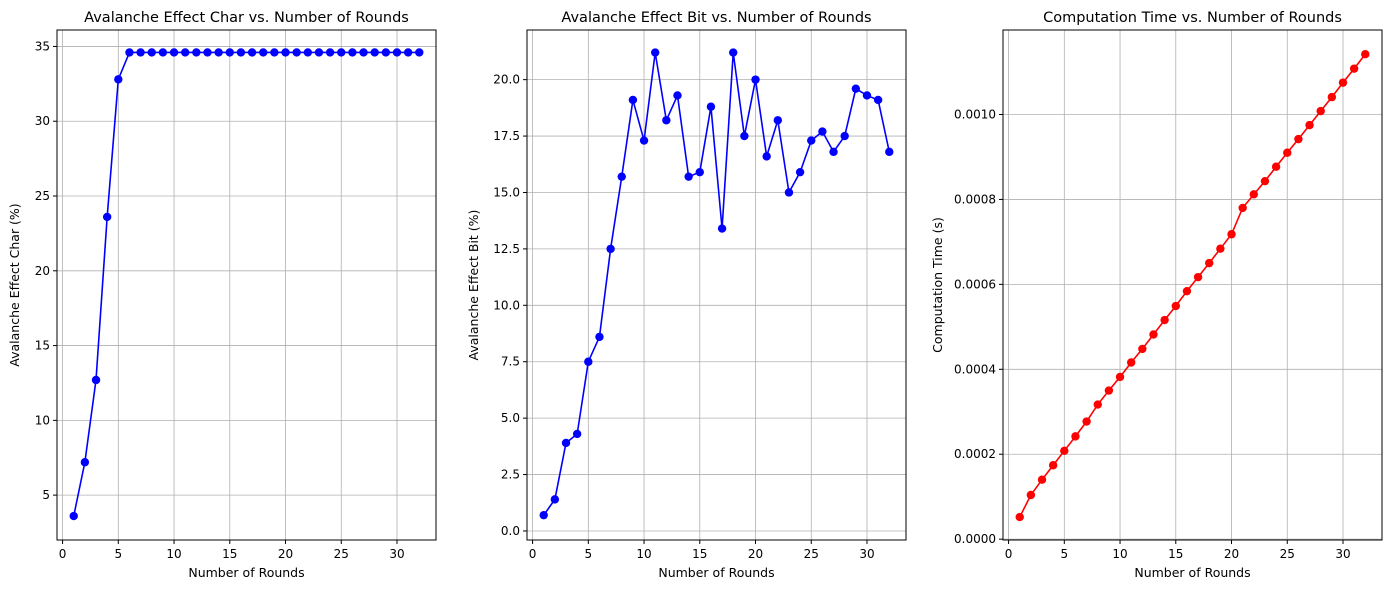  Describe the element at coordinates (506, 192) in the screenshot. I see `y-tick-label: 15.0` at that location.